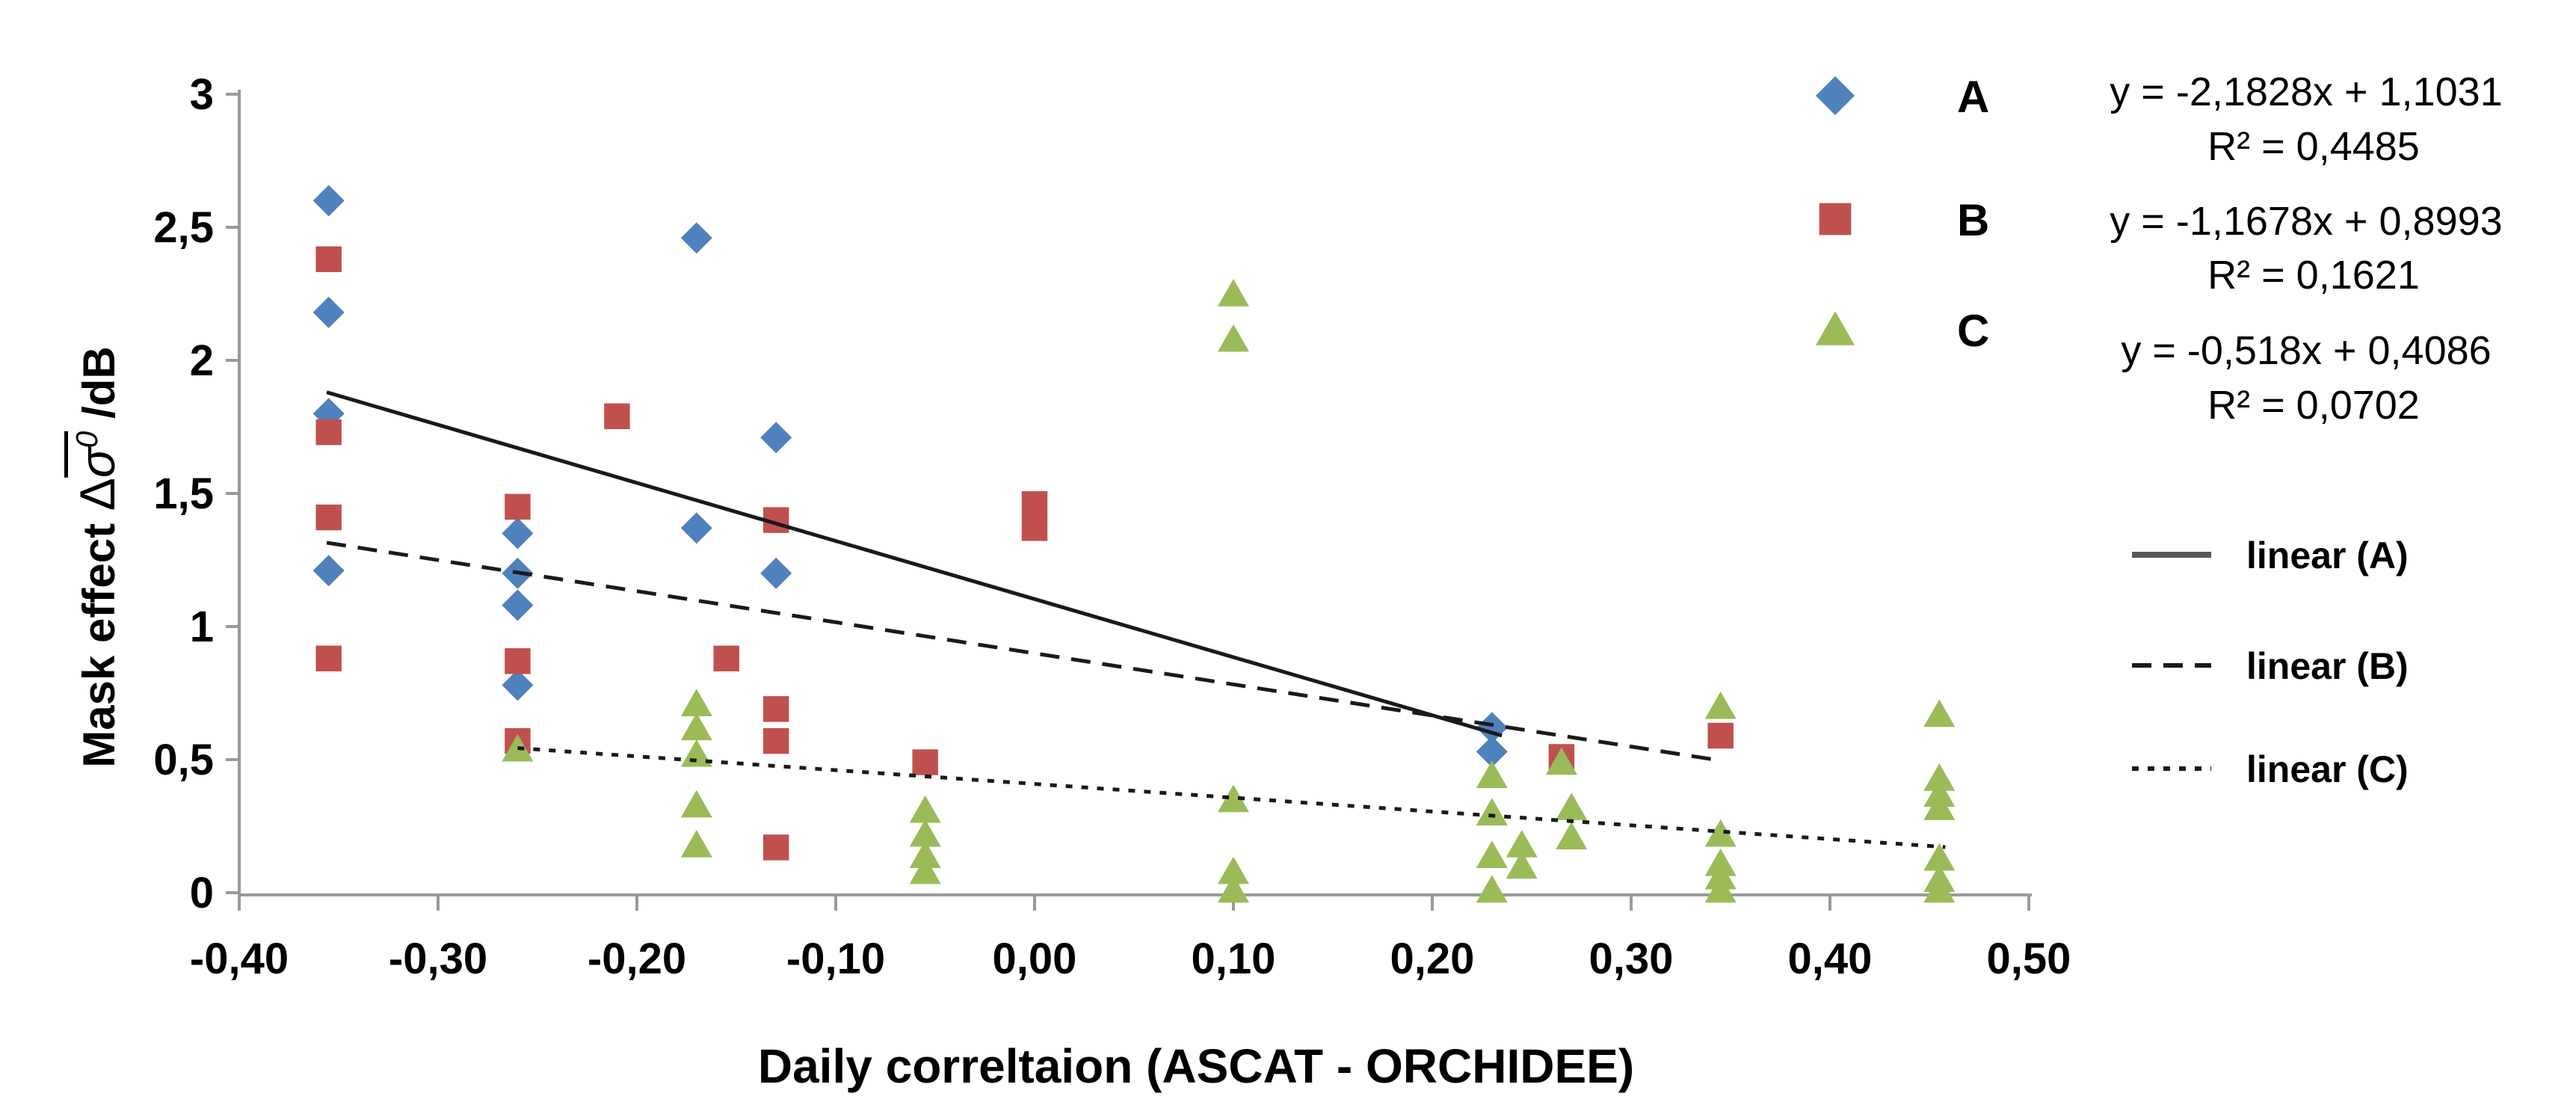 The width and height of the screenshot is (2576, 1114). I want to click on x-tick-label: 0,20, so click(1432, 959).